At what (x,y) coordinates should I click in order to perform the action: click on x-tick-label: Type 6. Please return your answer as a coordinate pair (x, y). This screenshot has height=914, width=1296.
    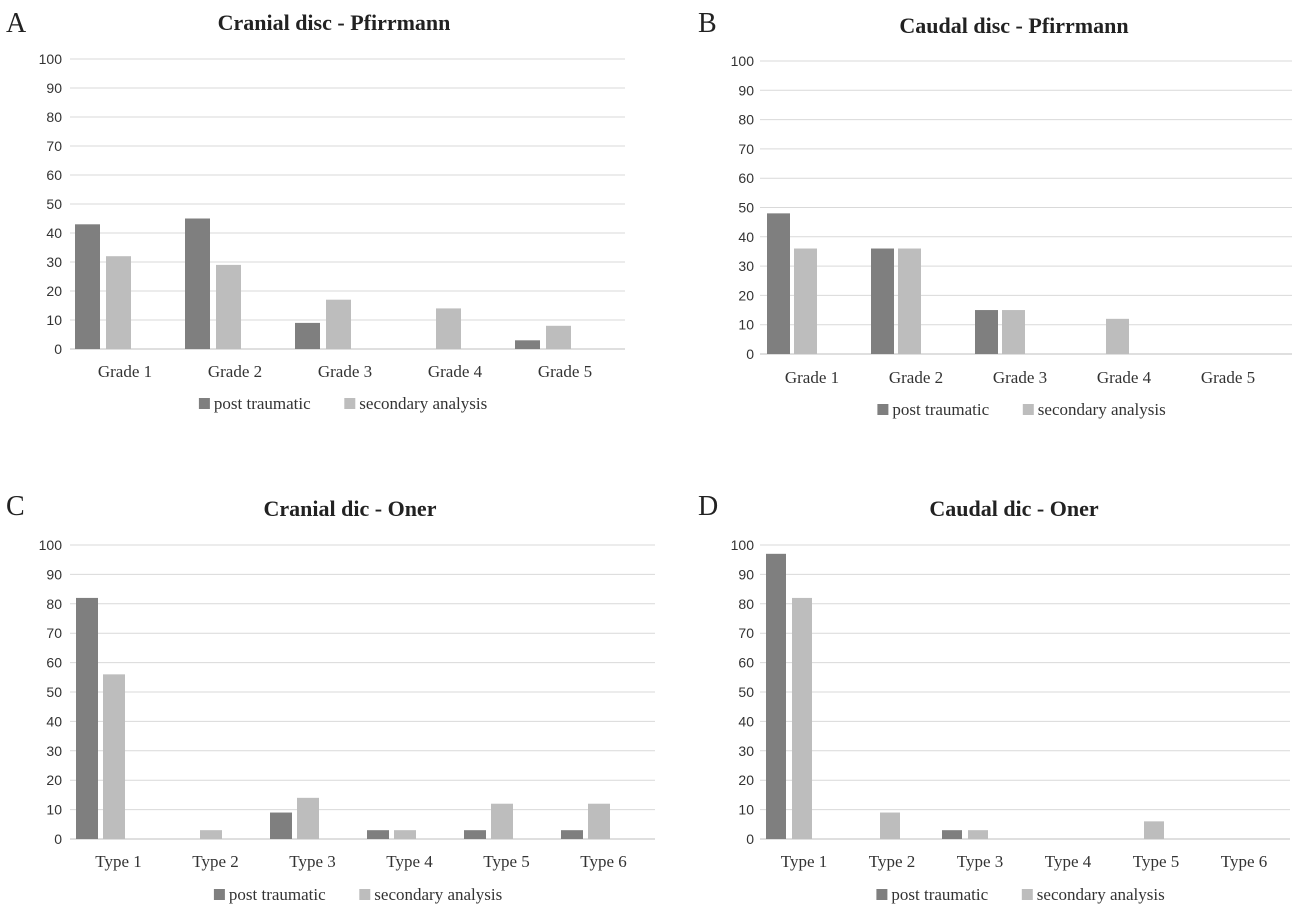
    Looking at the image, I should click on (603, 861).